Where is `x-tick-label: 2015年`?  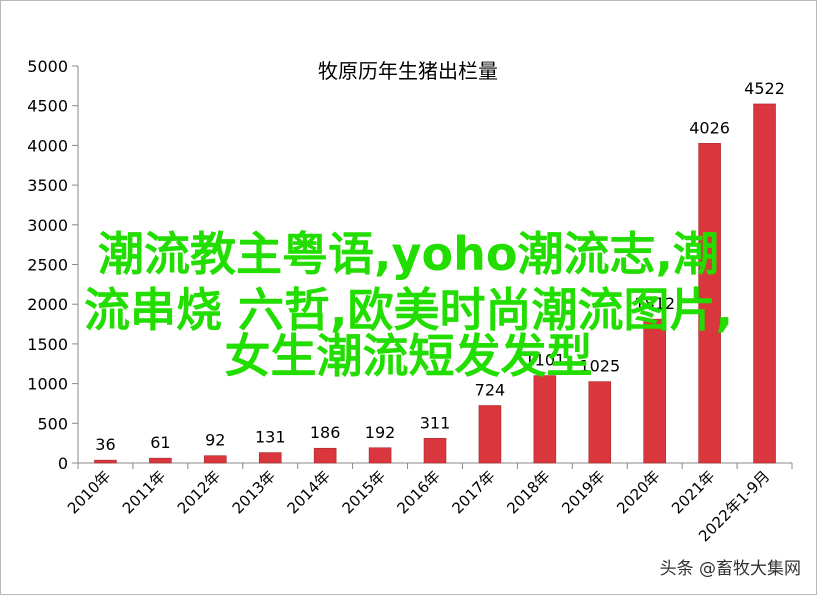 x-tick-label: 2015年 is located at coordinates (364, 492).